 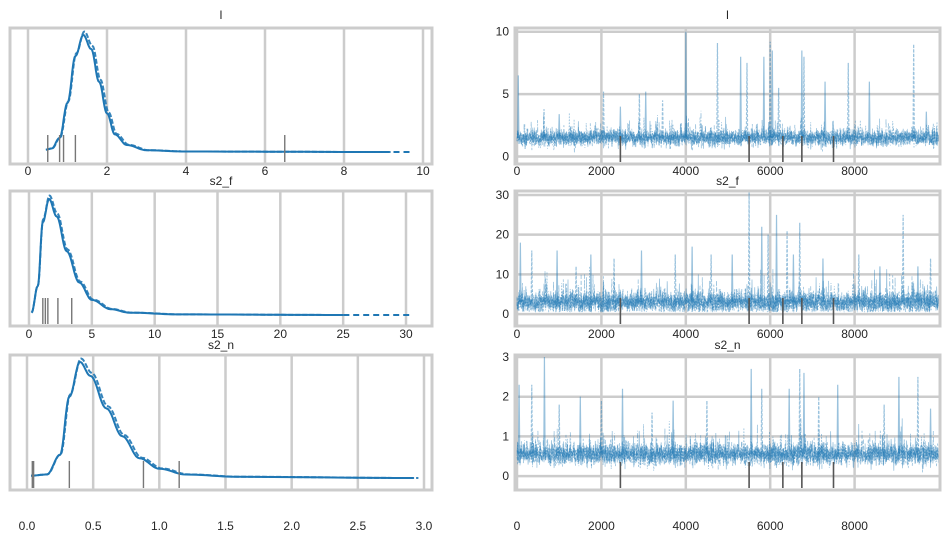 I want to click on panel-title: l, so click(x=221, y=15).